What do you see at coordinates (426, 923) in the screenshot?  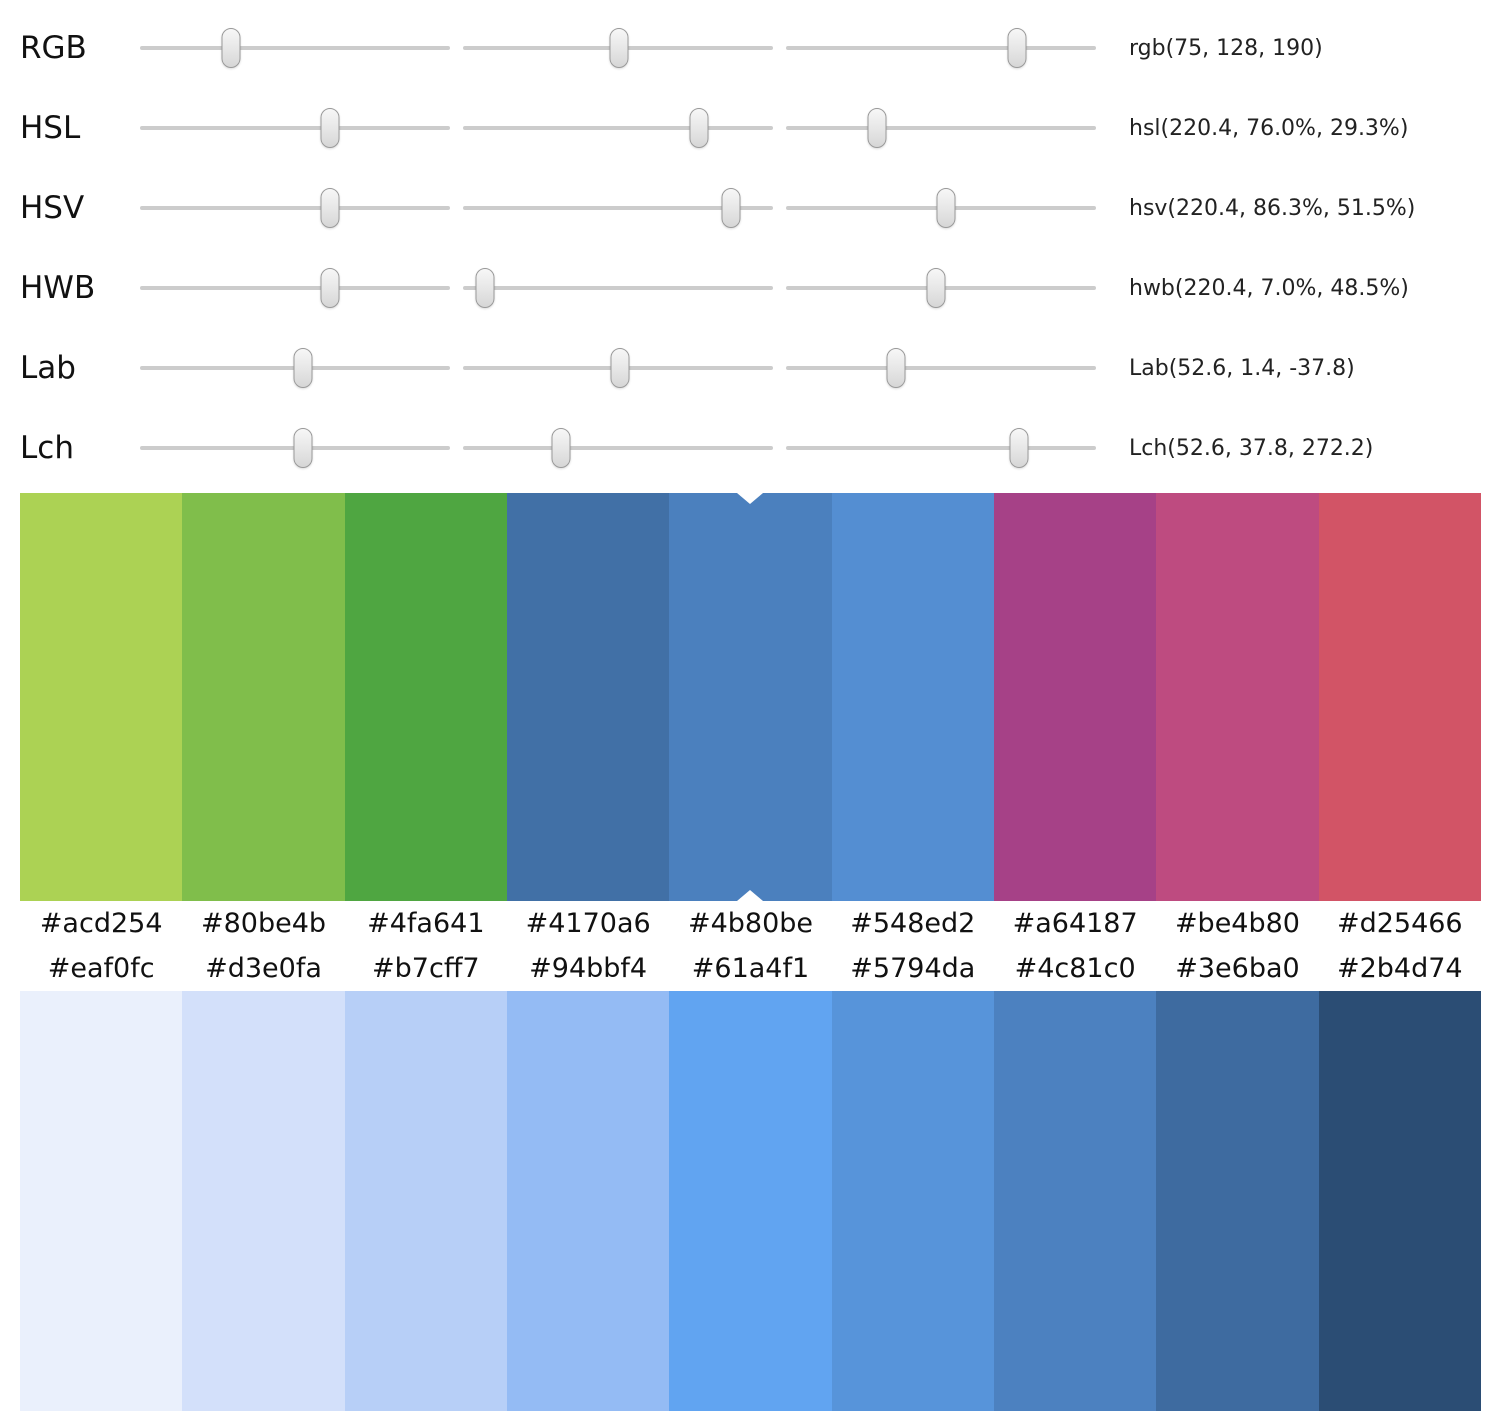 I see `hex-label: #4fa641` at bounding box center [426, 923].